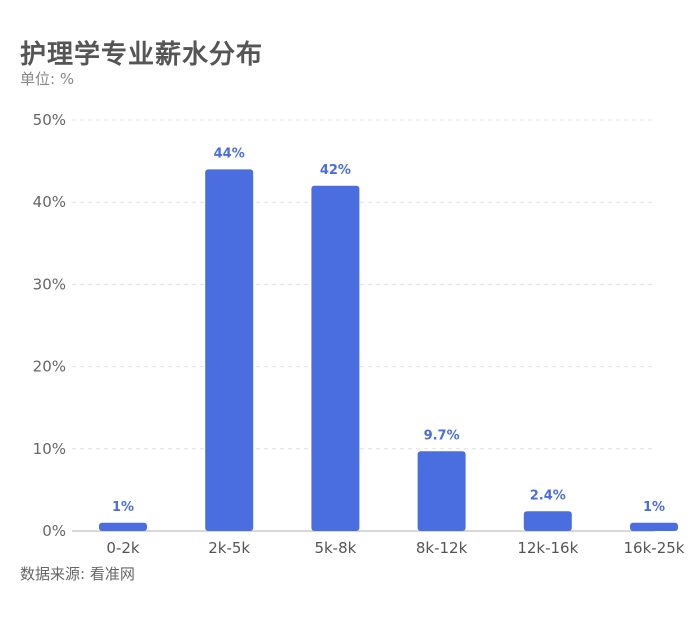  I want to click on x-axis-ticks: 0-2k 2k-5k 5k-8k 8k-12k 12k-16k 16k-25k, so click(395, 548).